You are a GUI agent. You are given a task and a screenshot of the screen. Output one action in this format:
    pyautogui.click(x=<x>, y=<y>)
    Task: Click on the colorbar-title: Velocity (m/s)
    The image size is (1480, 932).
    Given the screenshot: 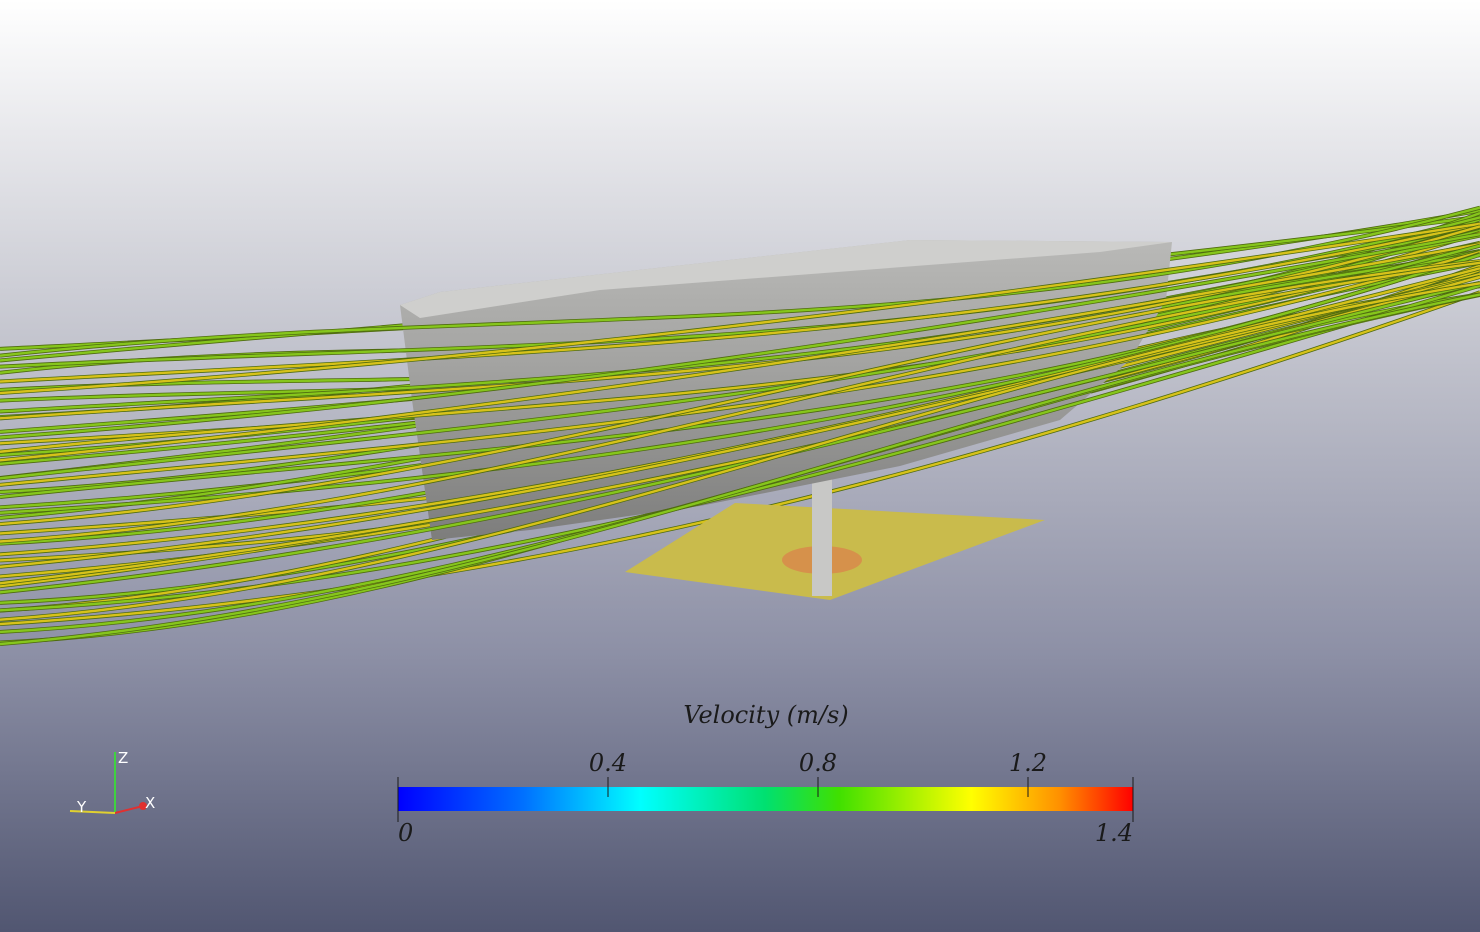 What is the action you would take?
    pyautogui.click(x=765, y=715)
    